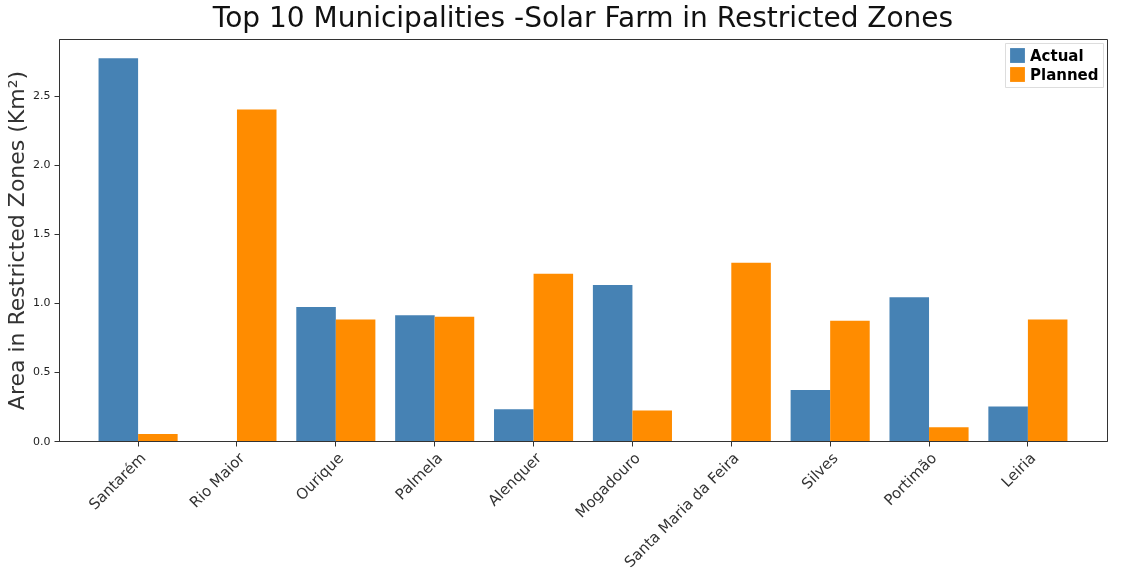  I want to click on y-tick-label: 1.0, so click(42, 303).